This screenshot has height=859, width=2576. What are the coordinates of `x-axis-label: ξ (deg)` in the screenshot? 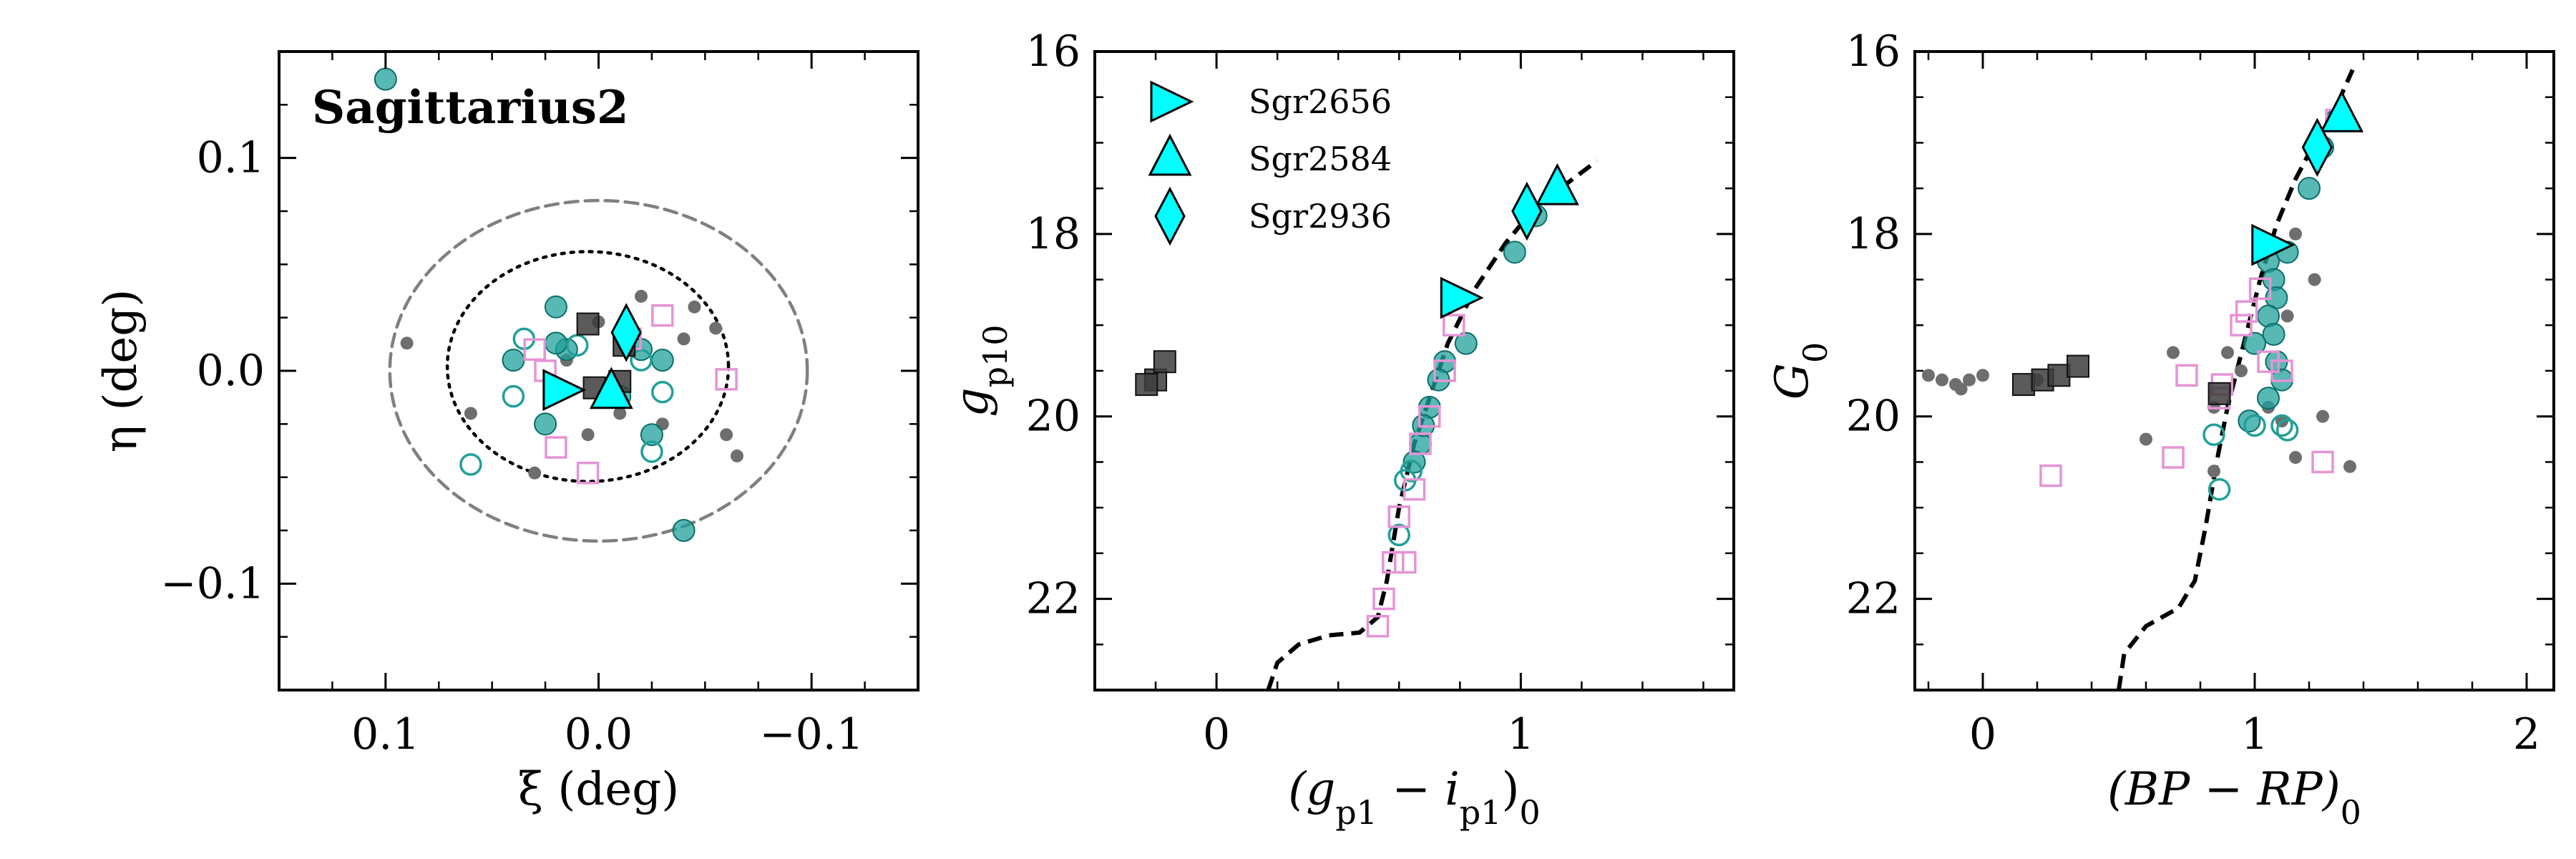 It's located at (598, 789).